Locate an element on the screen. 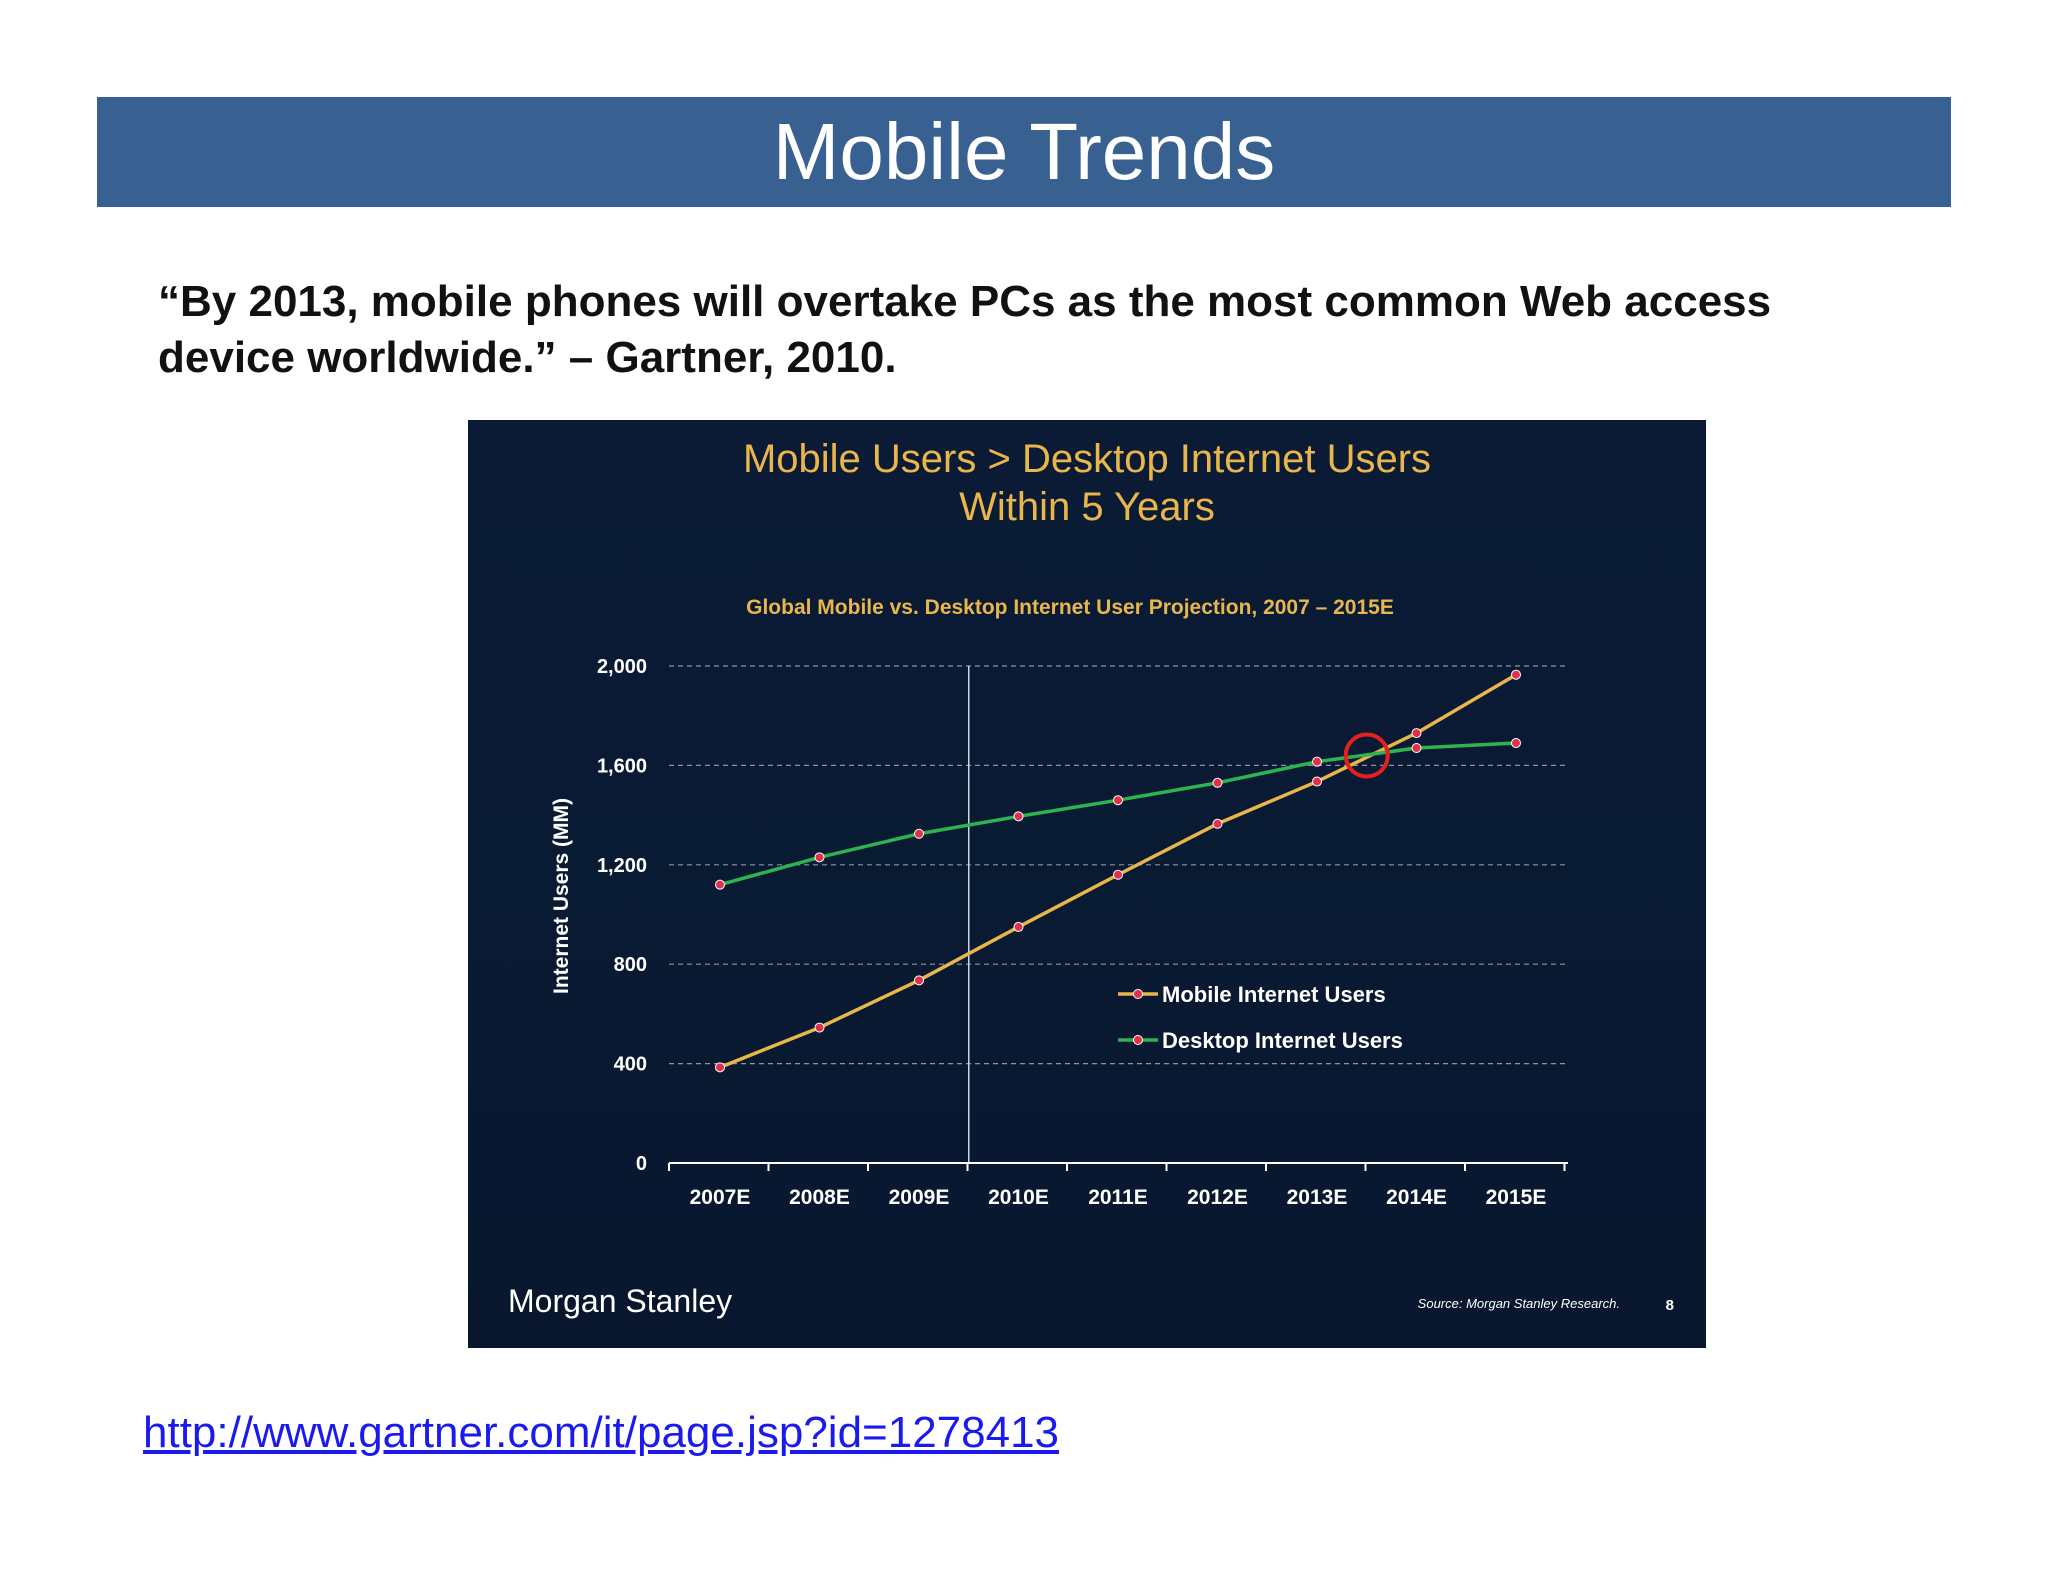  x-tick-label: 2013E is located at coordinates (1317, 1197).